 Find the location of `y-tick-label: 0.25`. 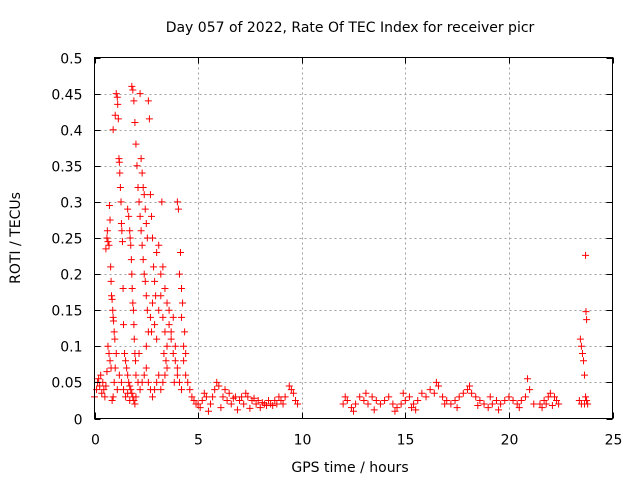

y-tick-label: 0.25 is located at coordinates (66, 240).